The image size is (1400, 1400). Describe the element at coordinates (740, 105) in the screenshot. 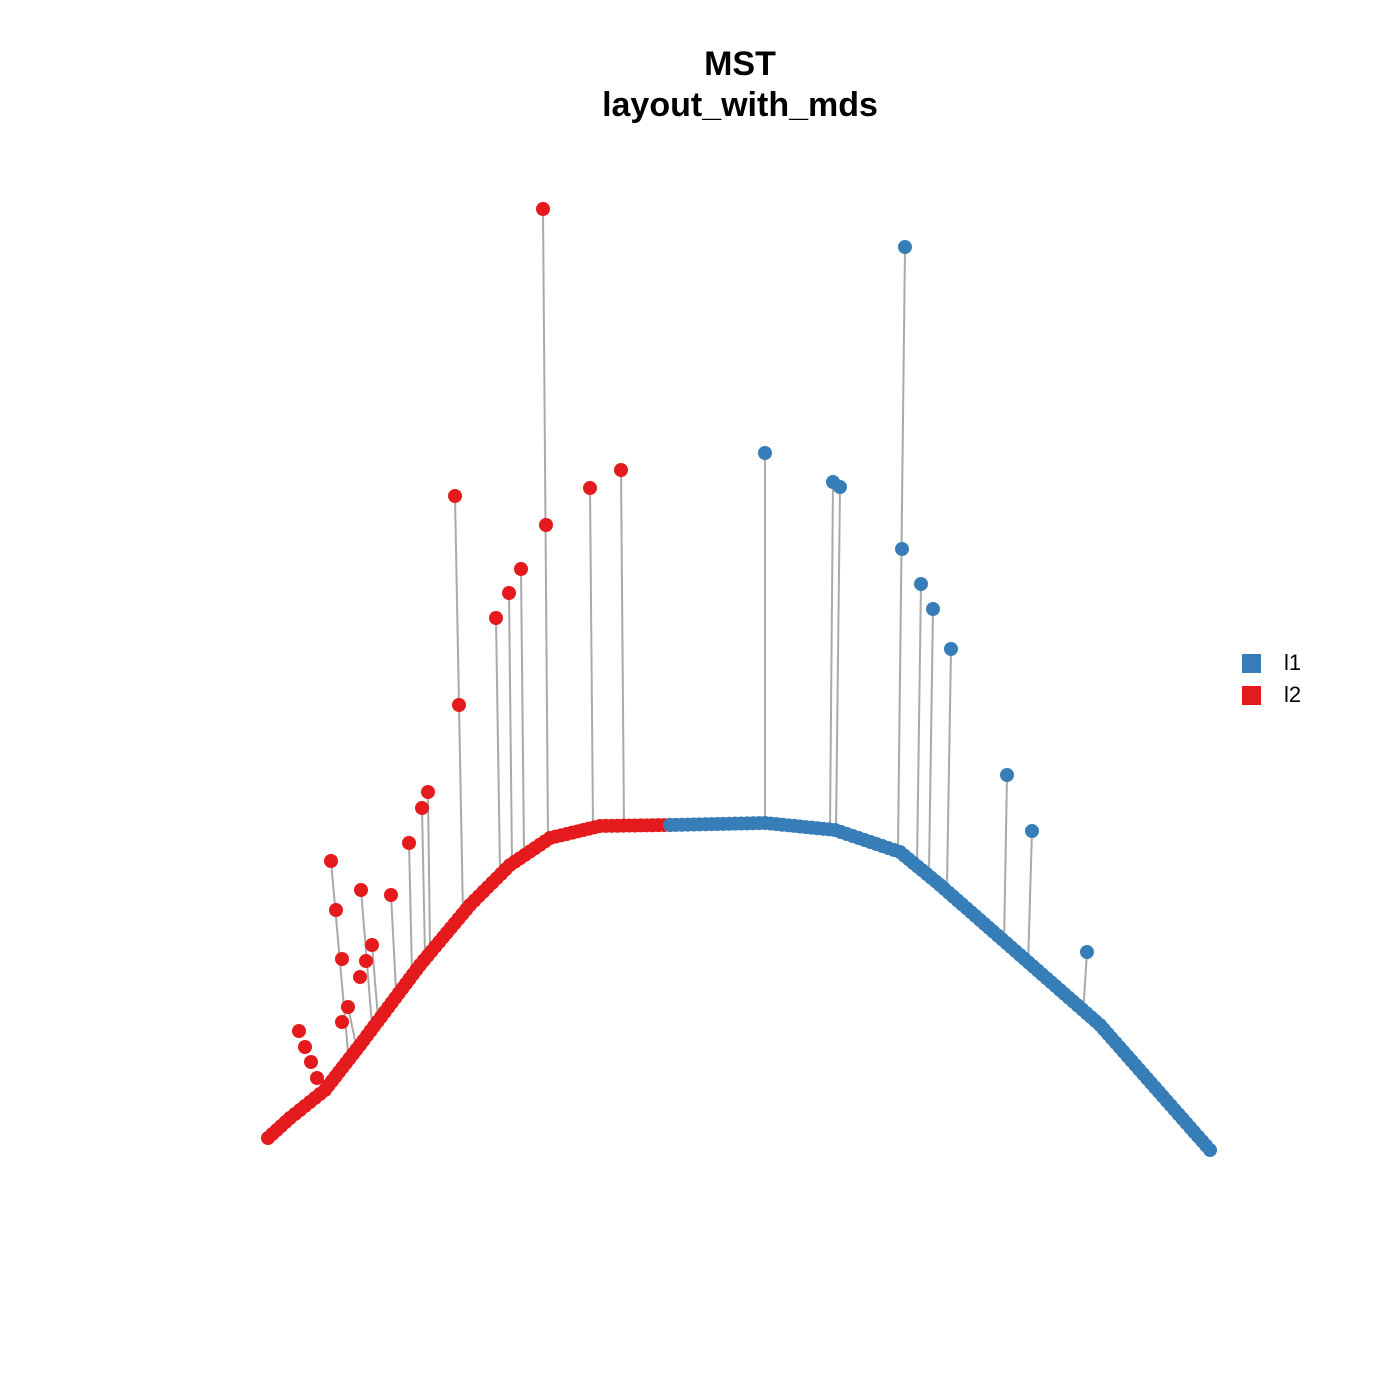

I see `subtitle-line: layout_with_mds` at that location.